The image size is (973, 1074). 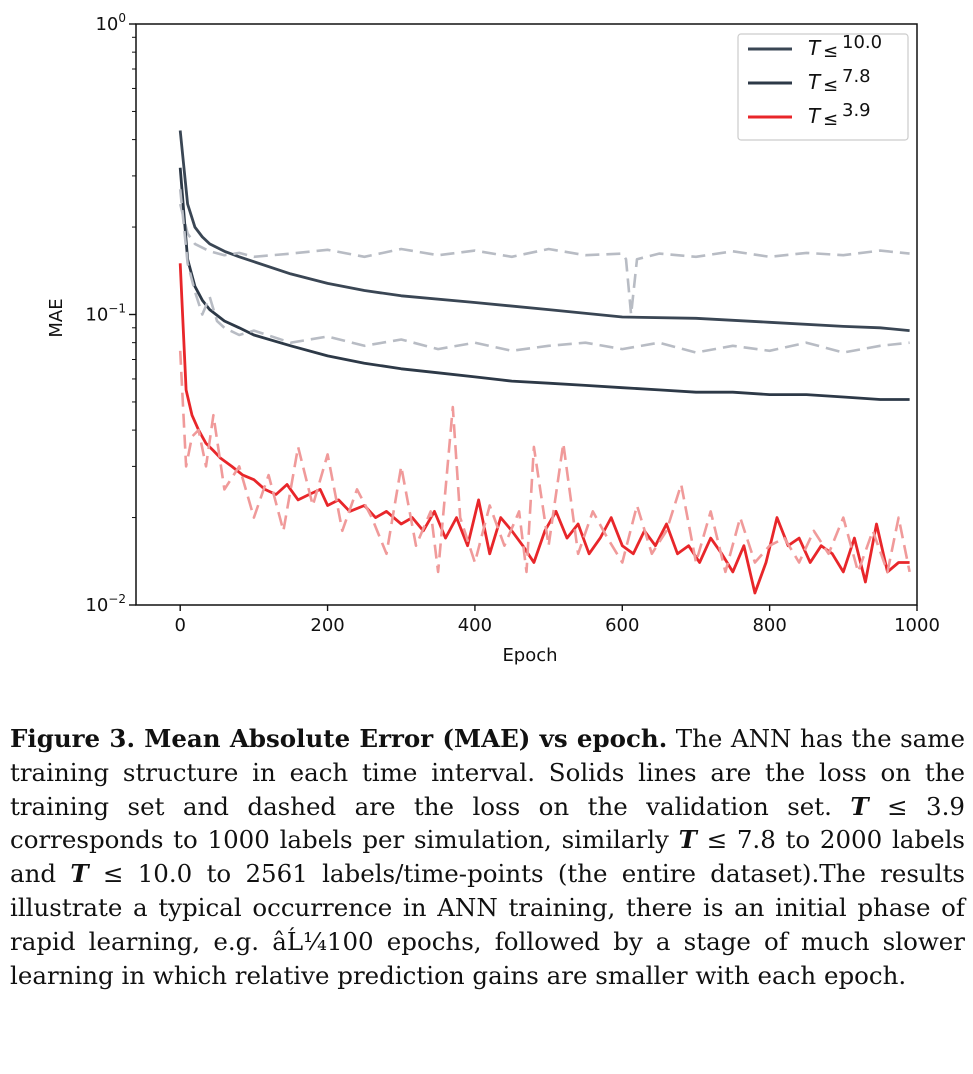 What do you see at coordinates (856, 110) in the screenshot?
I see `legend-value: 3.9` at bounding box center [856, 110].